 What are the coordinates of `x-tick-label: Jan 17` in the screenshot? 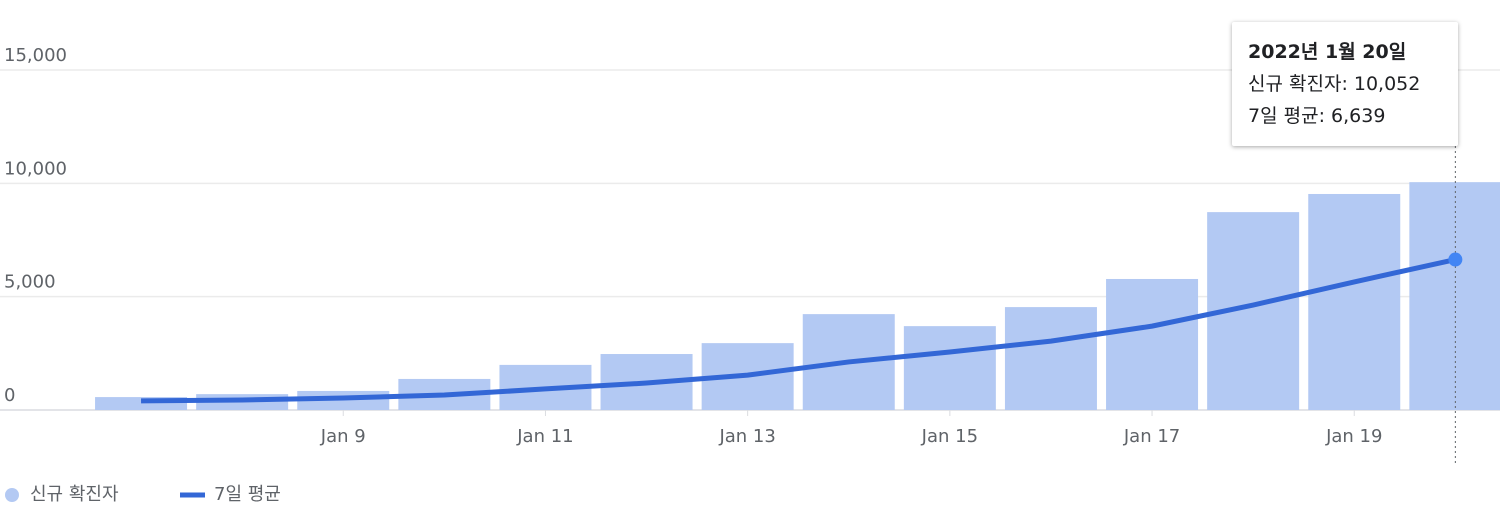 It's located at (1151, 436).